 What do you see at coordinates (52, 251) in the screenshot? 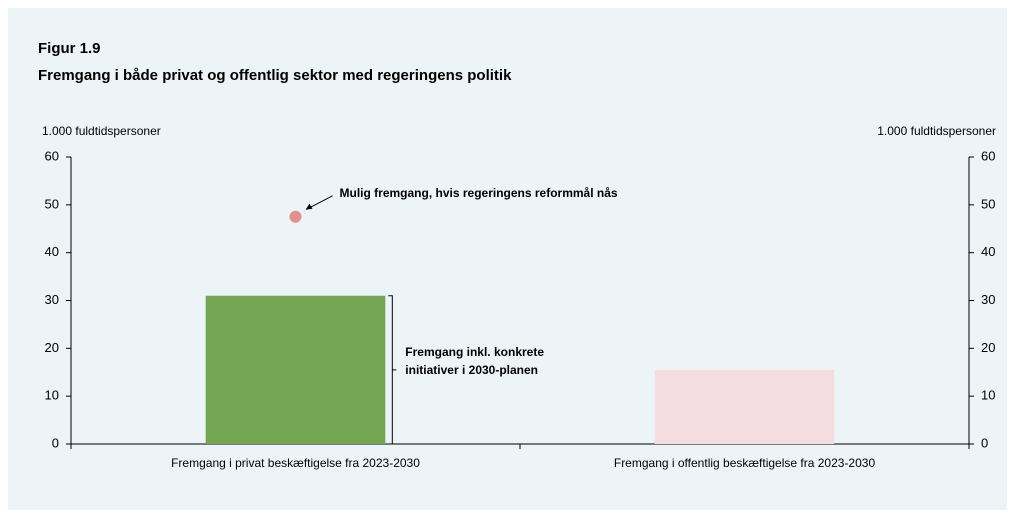
I see `y-tick-label: 40` at bounding box center [52, 251].